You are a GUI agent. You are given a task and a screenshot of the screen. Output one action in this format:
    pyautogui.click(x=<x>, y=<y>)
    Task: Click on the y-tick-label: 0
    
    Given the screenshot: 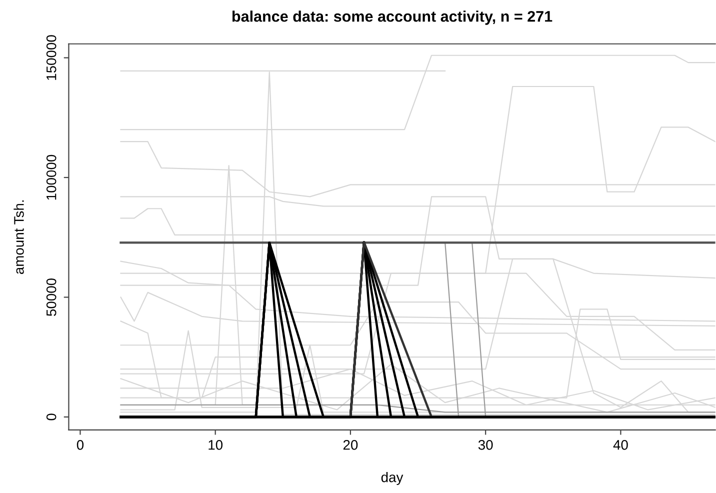 What is the action you would take?
    pyautogui.click(x=51, y=417)
    